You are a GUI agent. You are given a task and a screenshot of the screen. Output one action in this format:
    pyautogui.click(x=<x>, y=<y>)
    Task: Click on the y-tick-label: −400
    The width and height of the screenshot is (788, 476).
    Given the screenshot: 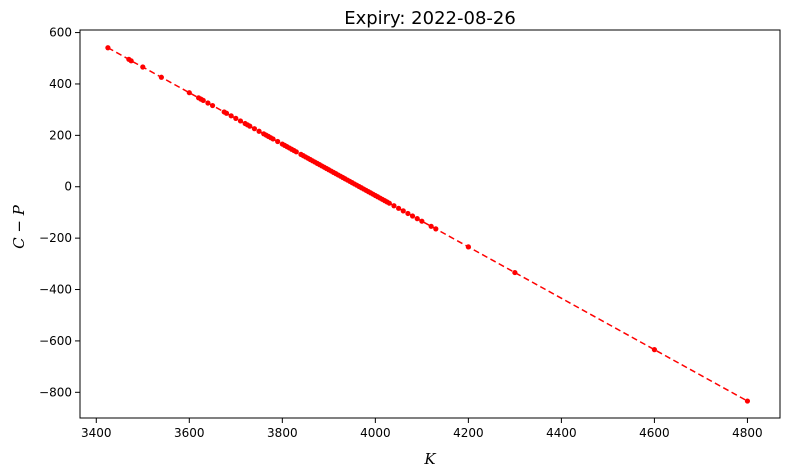 What is the action you would take?
    pyautogui.click(x=55, y=290)
    